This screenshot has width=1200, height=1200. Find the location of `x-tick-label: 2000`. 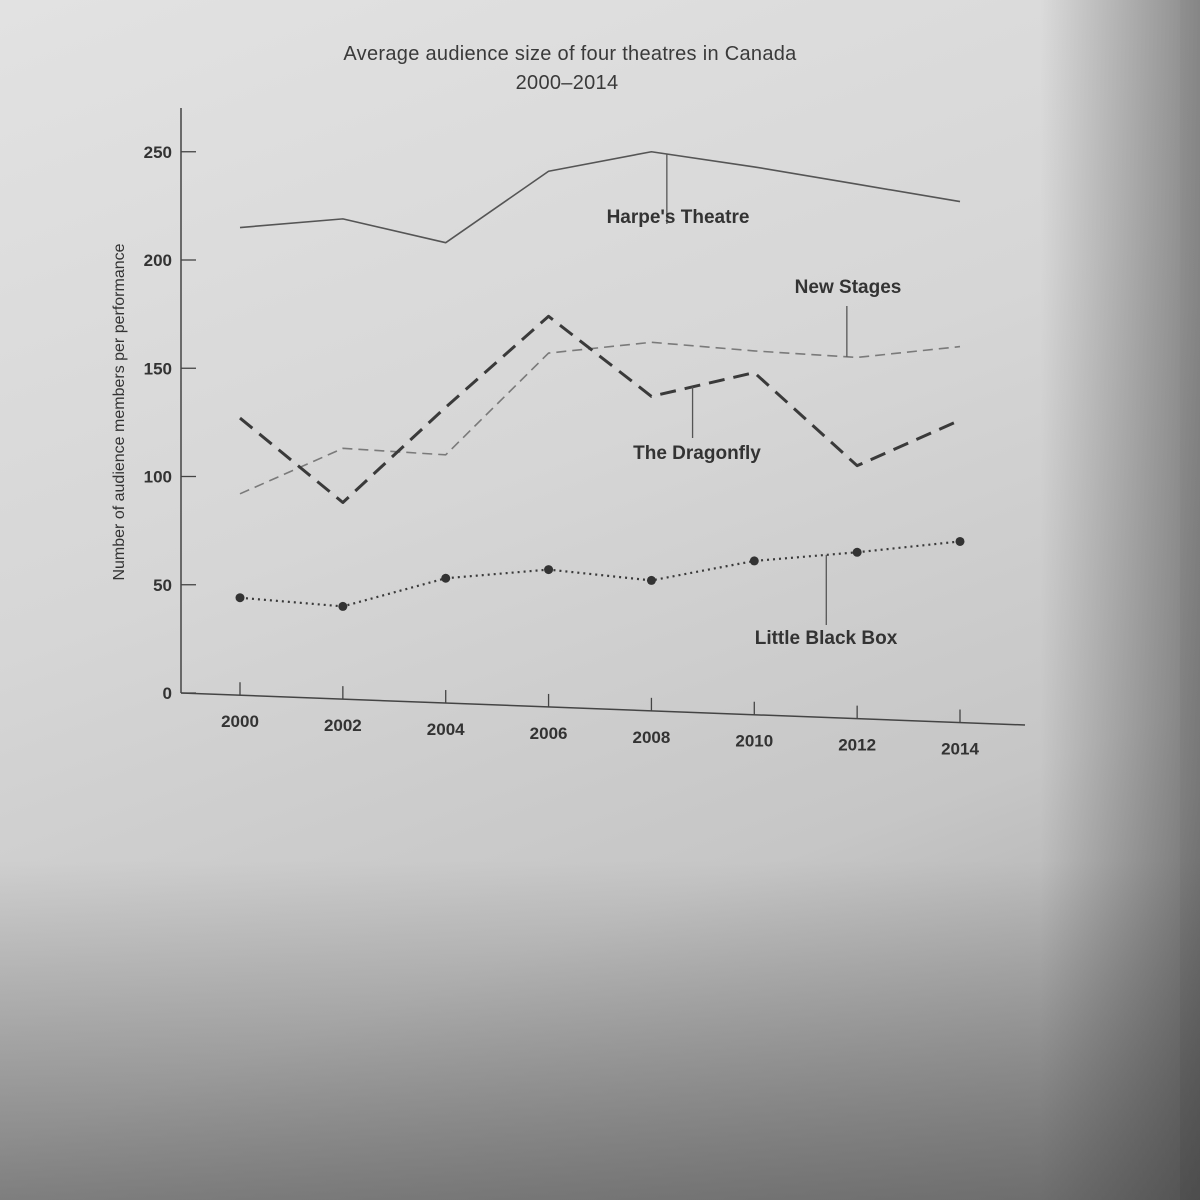

x-tick-label: 2000 is located at coordinates (240, 721).